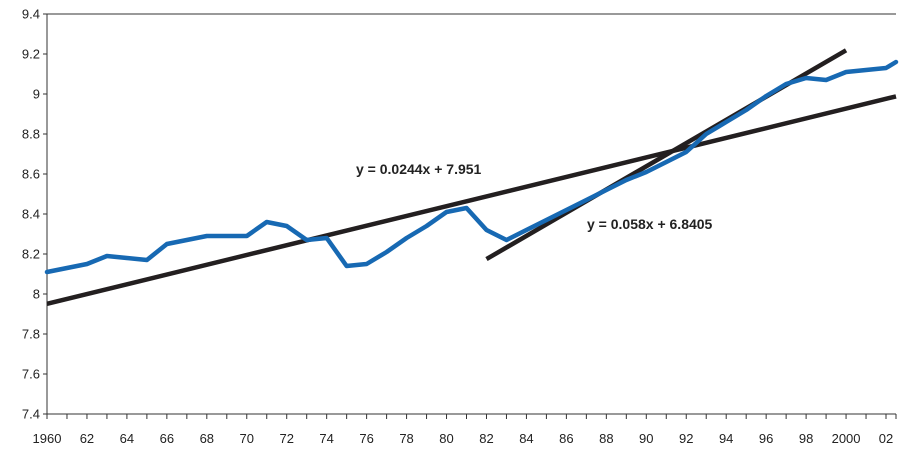 The height and width of the screenshot is (453, 899). What do you see at coordinates (366, 438) in the screenshot?
I see `x-tick-label: 76` at bounding box center [366, 438].